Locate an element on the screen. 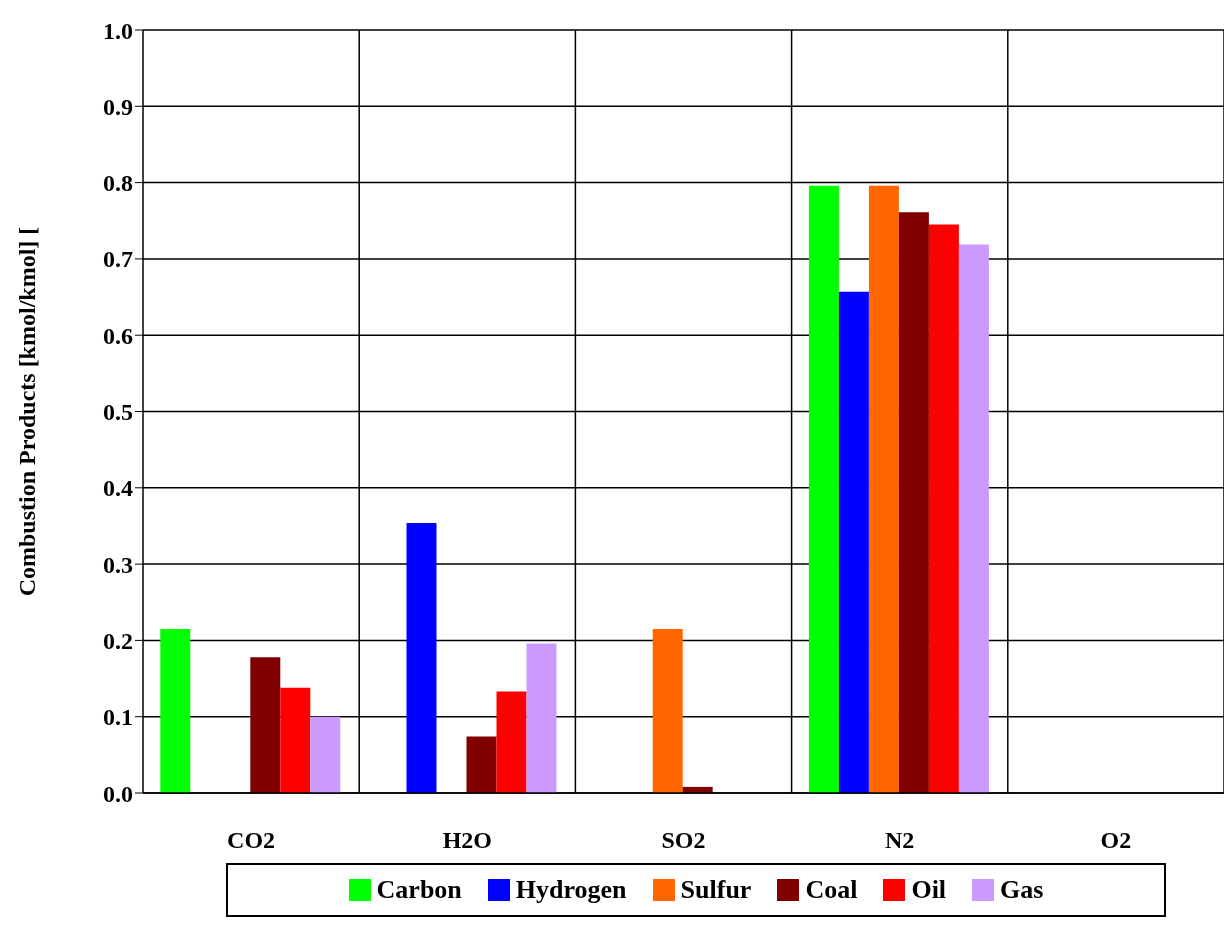  y-tick-label: 0.4 is located at coordinates (118, 488).